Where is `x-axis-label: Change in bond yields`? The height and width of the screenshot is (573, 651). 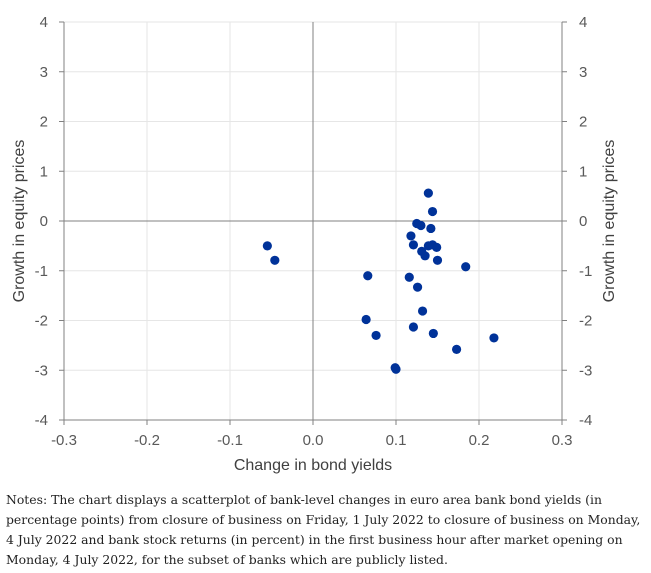 x-axis-label: Change in bond yields is located at coordinates (313, 465).